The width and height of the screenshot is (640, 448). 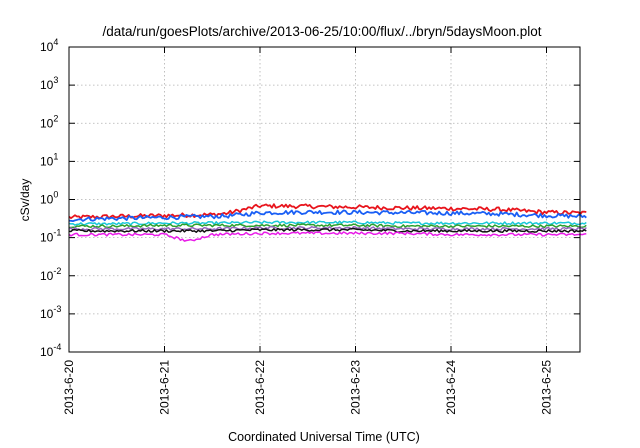 I want to click on x-tick-label: 2013-6-23, so click(x=356, y=387).